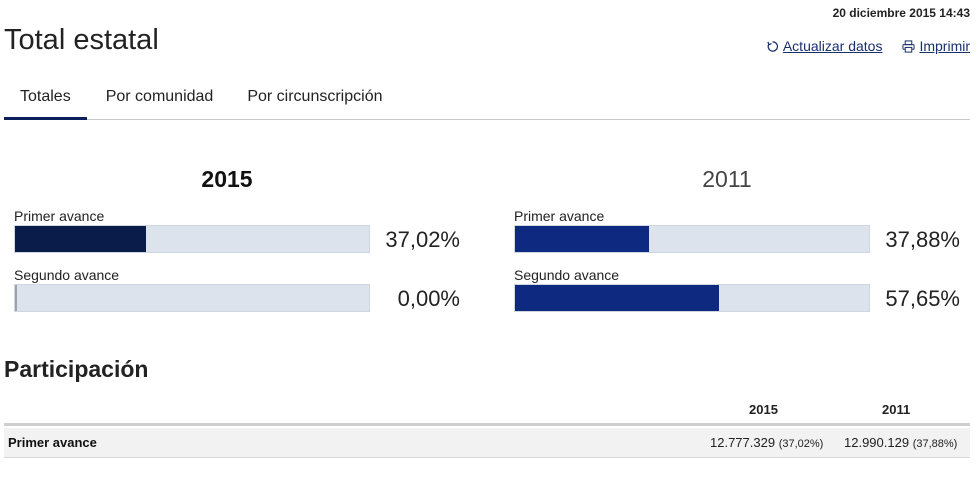  I want to click on cell-2015: 12.777.329 (37,02%), so click(766, 442).